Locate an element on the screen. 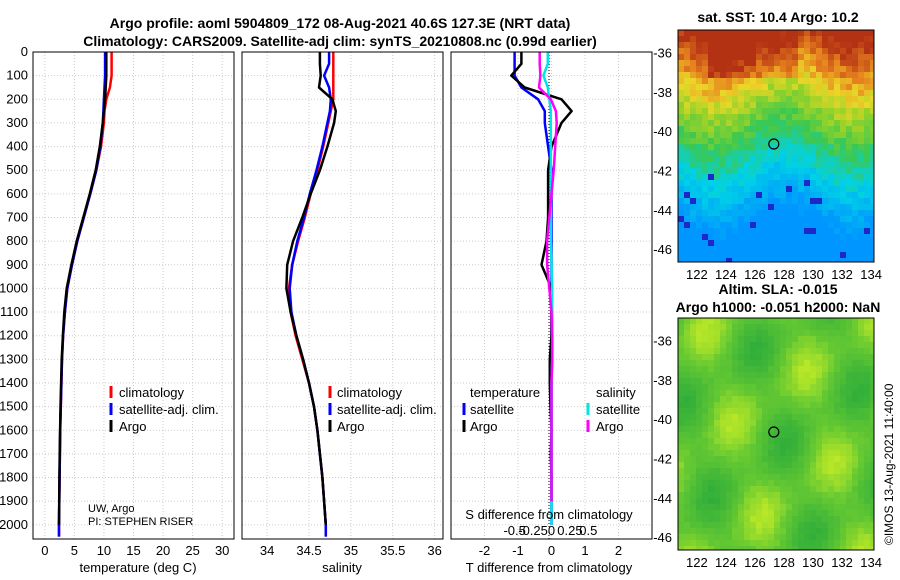  depth-tick-label: 200 is located at coordinates (17, 98).